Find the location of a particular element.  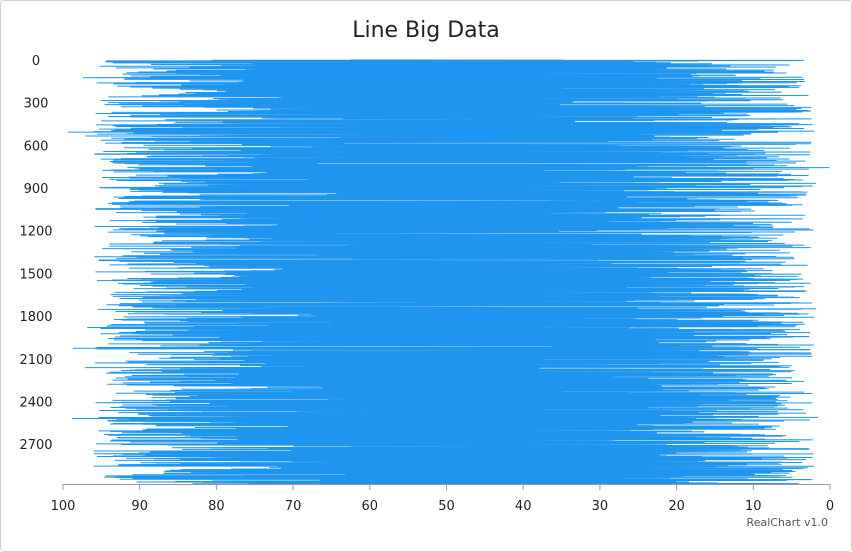

y-tick-label: 1500 is located at coordinates (35, 274).